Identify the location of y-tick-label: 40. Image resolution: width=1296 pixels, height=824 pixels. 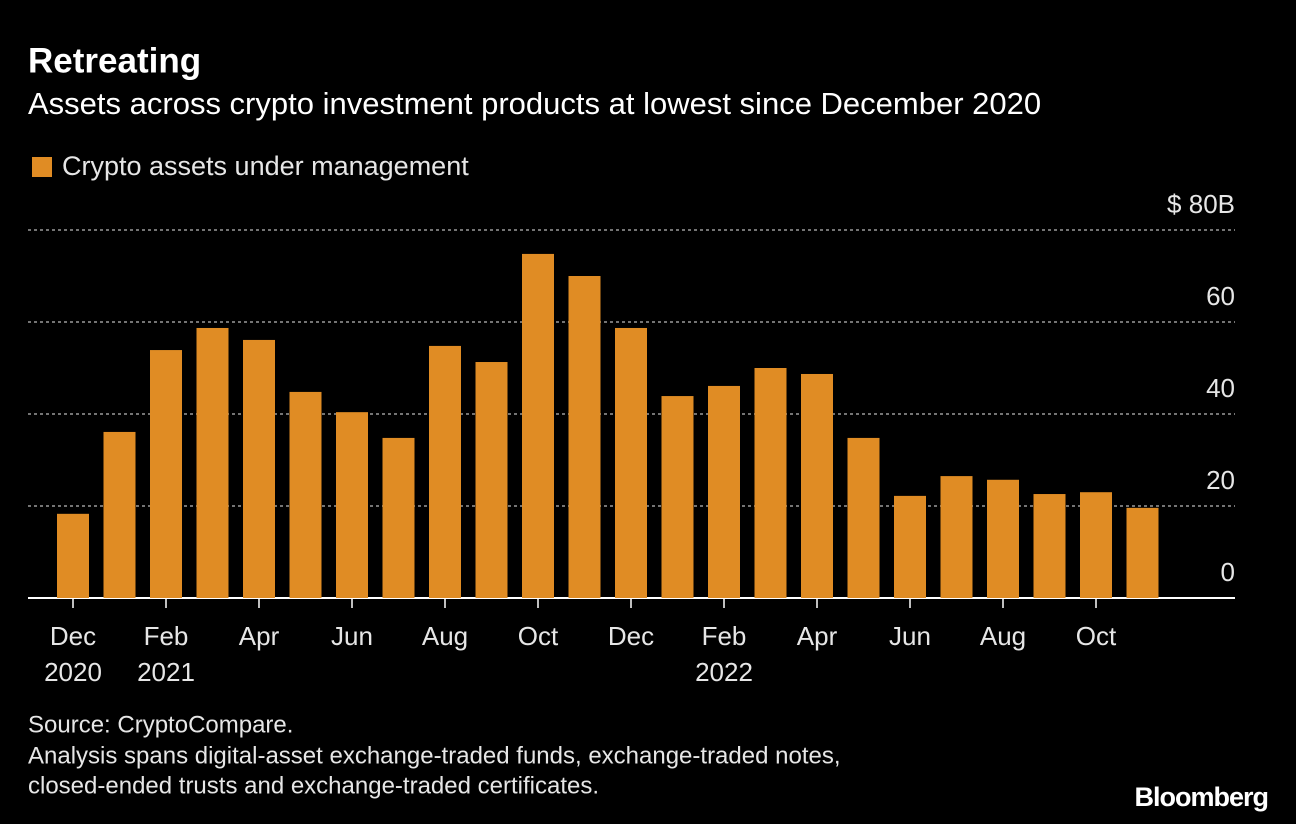
(1220, 388).